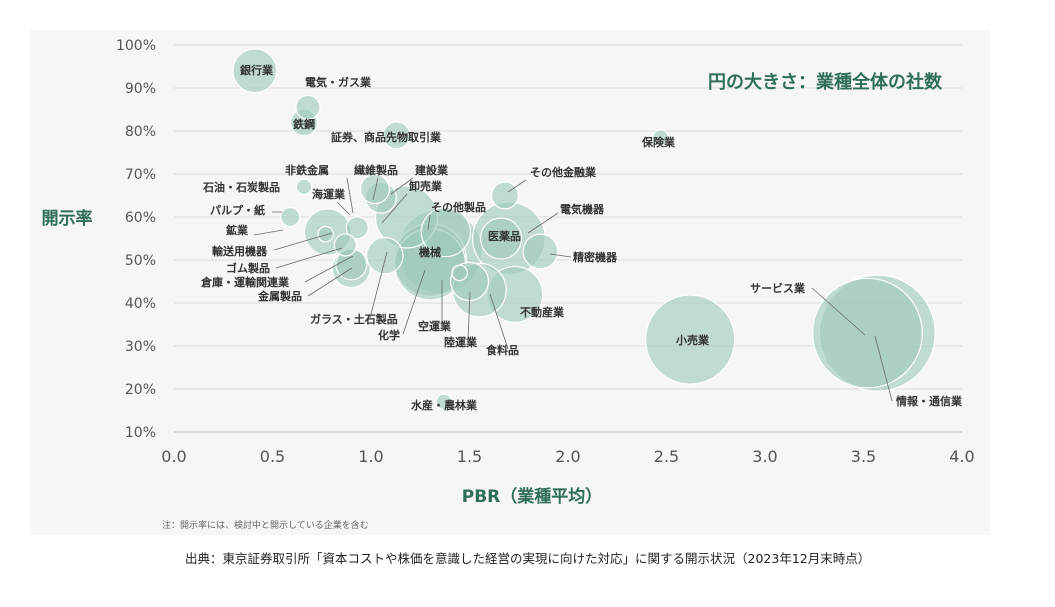  What do you see at coordinates (435, 326) in the screenshot?
I see `bubble-label: 空運業` at bounding box center [435, 326].